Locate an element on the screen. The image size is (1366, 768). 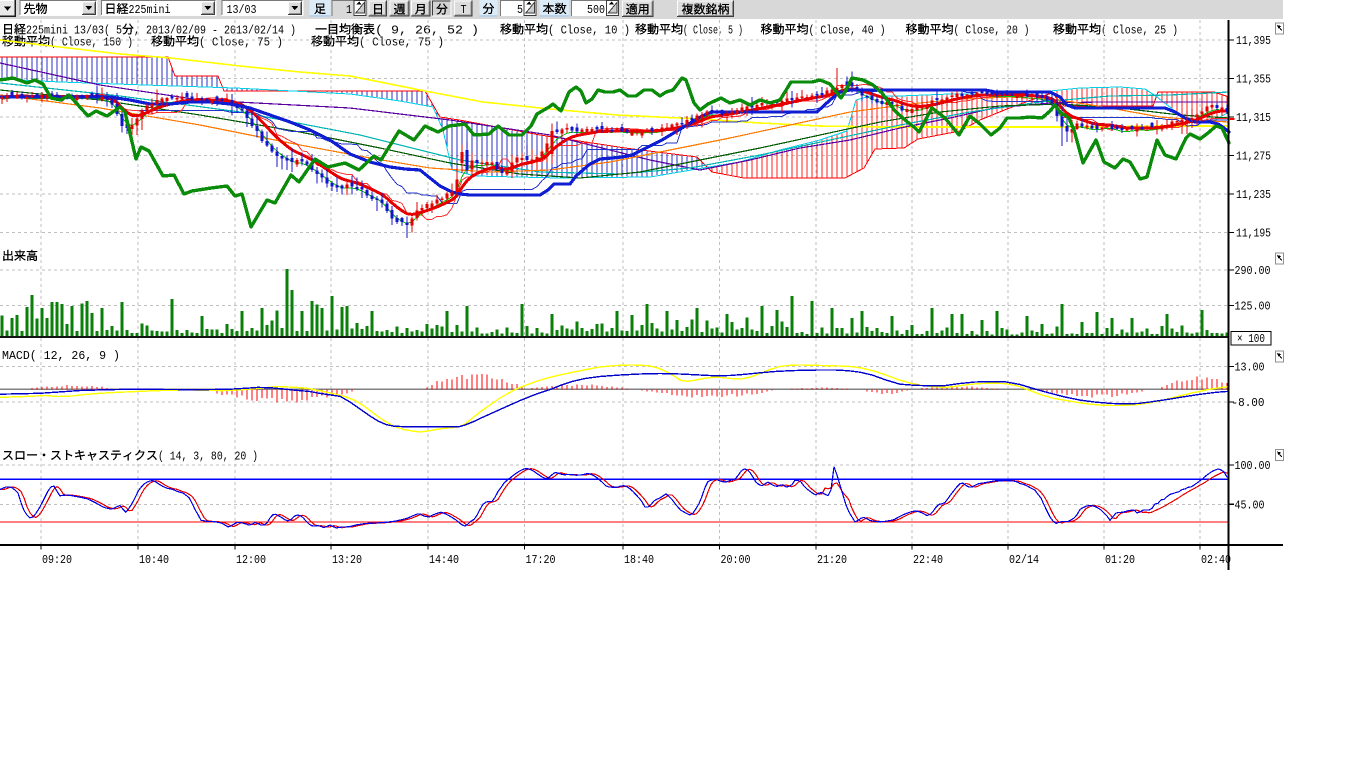
svg-text: 18:40 is located at coordinates (639, 560).